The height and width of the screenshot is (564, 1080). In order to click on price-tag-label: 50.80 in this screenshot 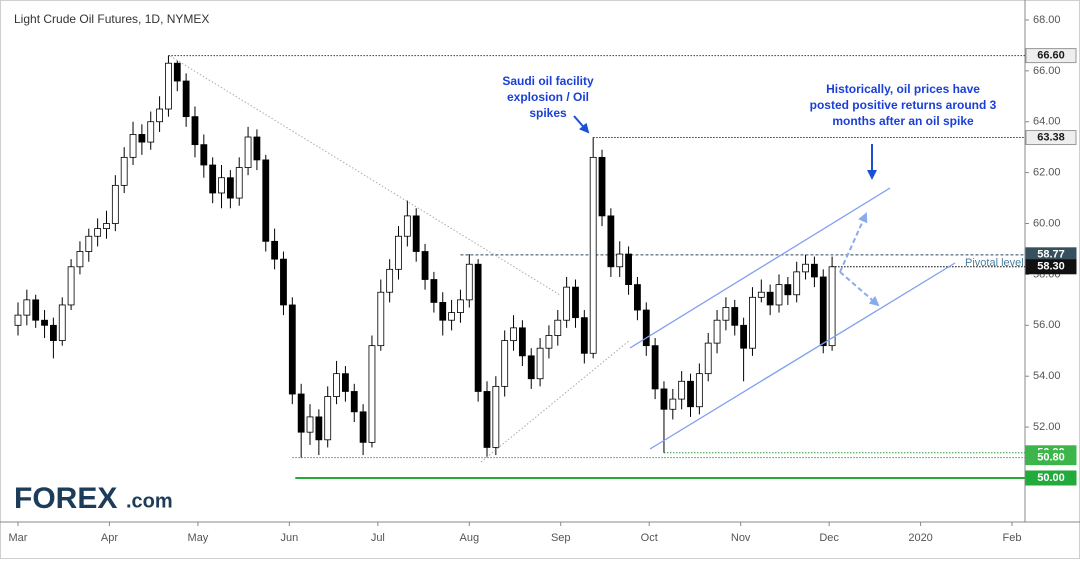, I will do `click(1051, 458)`.